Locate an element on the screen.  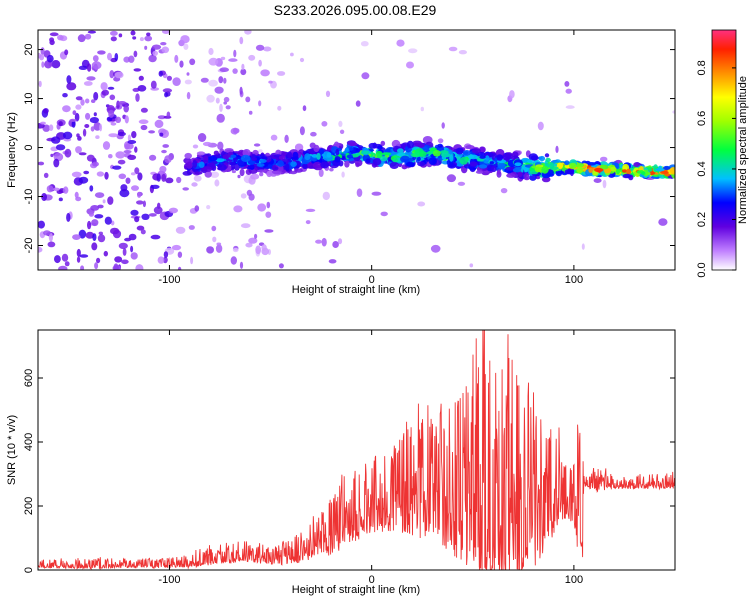
colorbar-axis: 0.0 0.2 0.4 0.6 0.8 is located at coordinates (716, 169).